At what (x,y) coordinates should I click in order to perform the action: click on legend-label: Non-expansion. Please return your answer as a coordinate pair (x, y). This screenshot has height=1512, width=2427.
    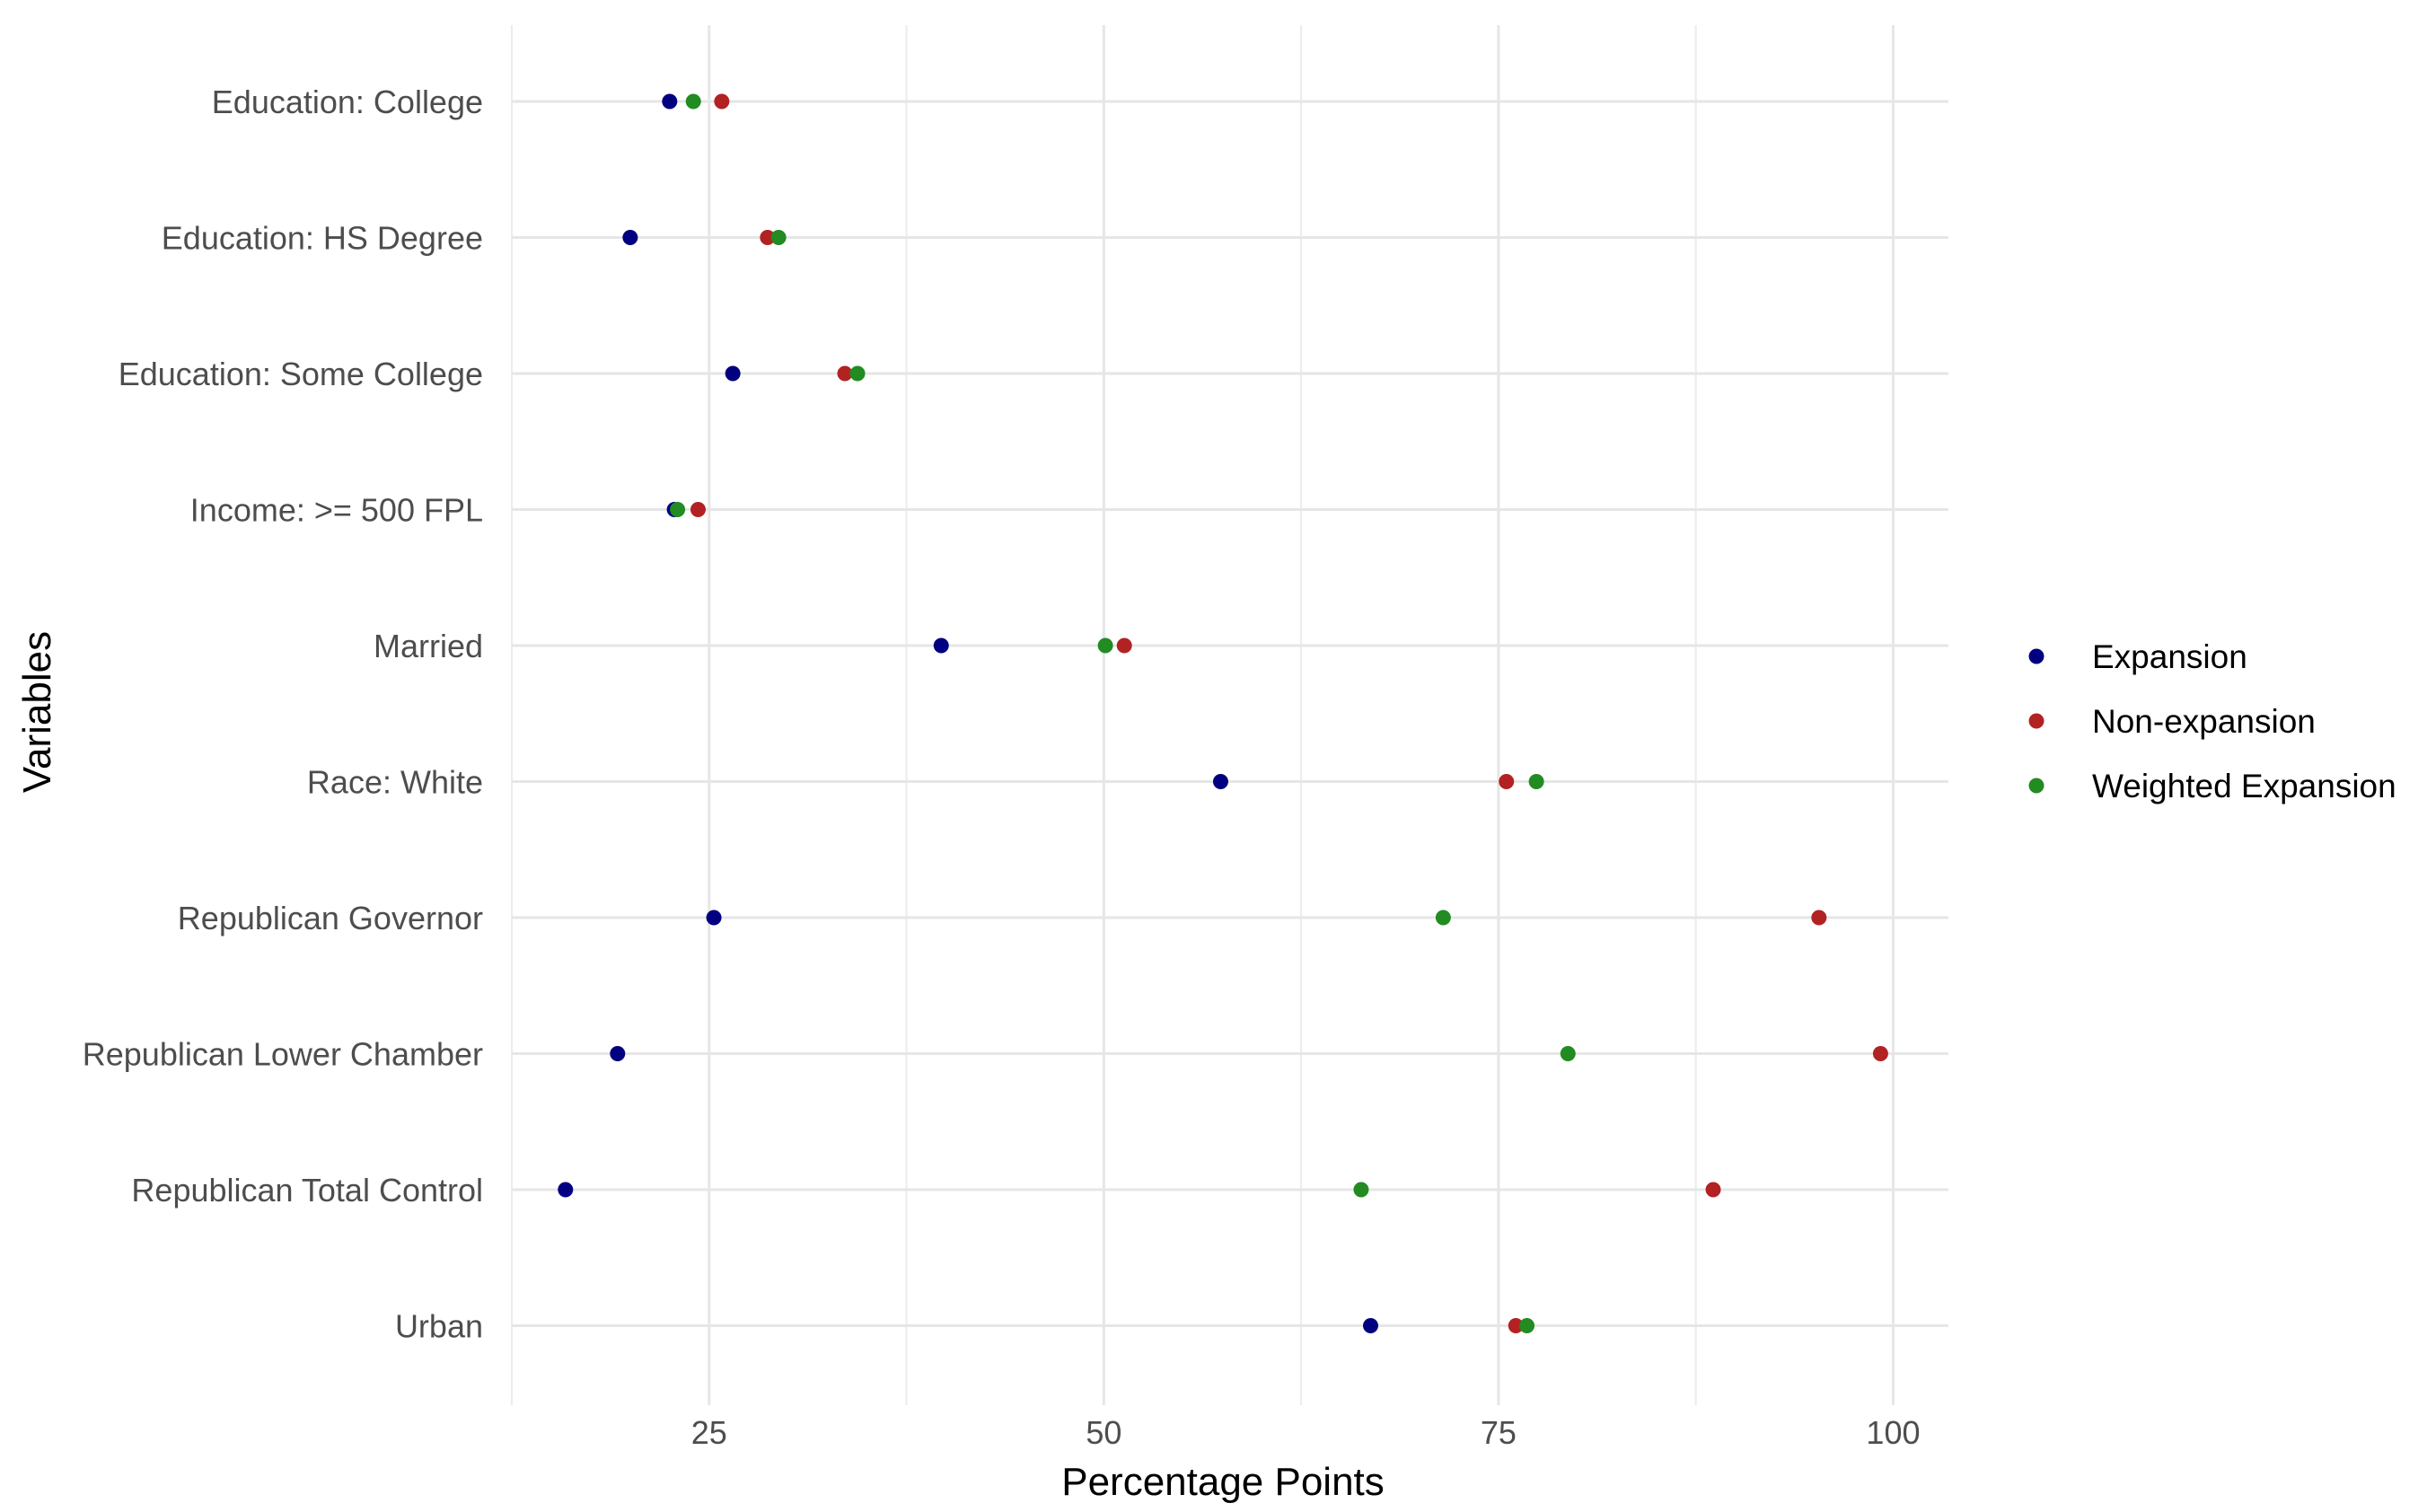
    Looking at the image, I should click on (2204, 721).